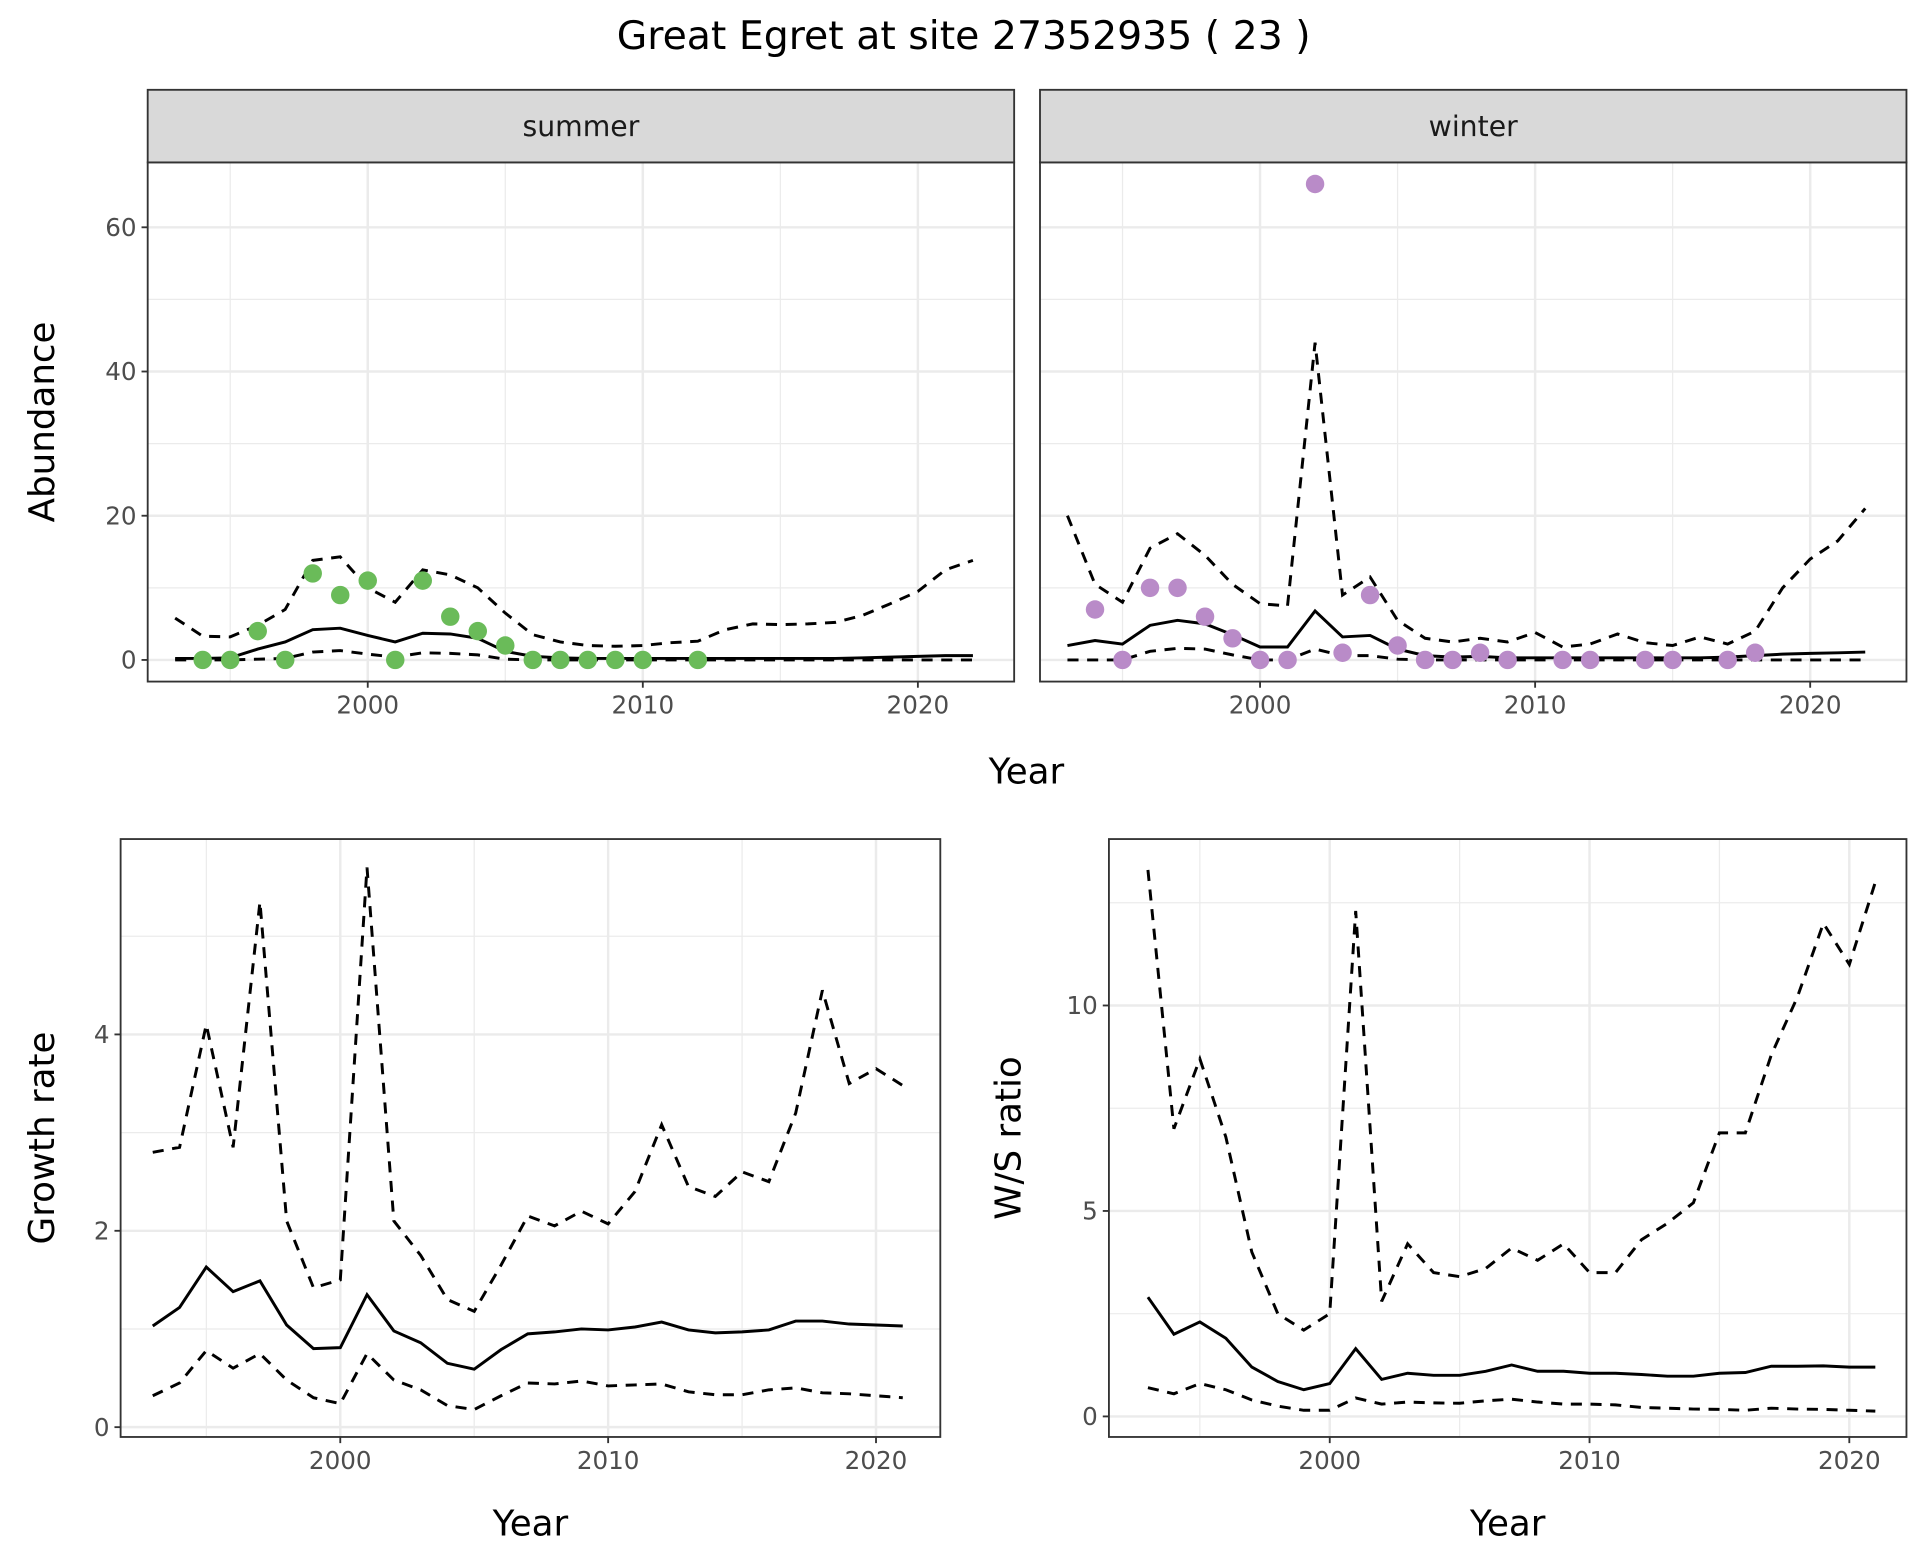  I want to click on y-tick-label: 60, so click(120, 227).